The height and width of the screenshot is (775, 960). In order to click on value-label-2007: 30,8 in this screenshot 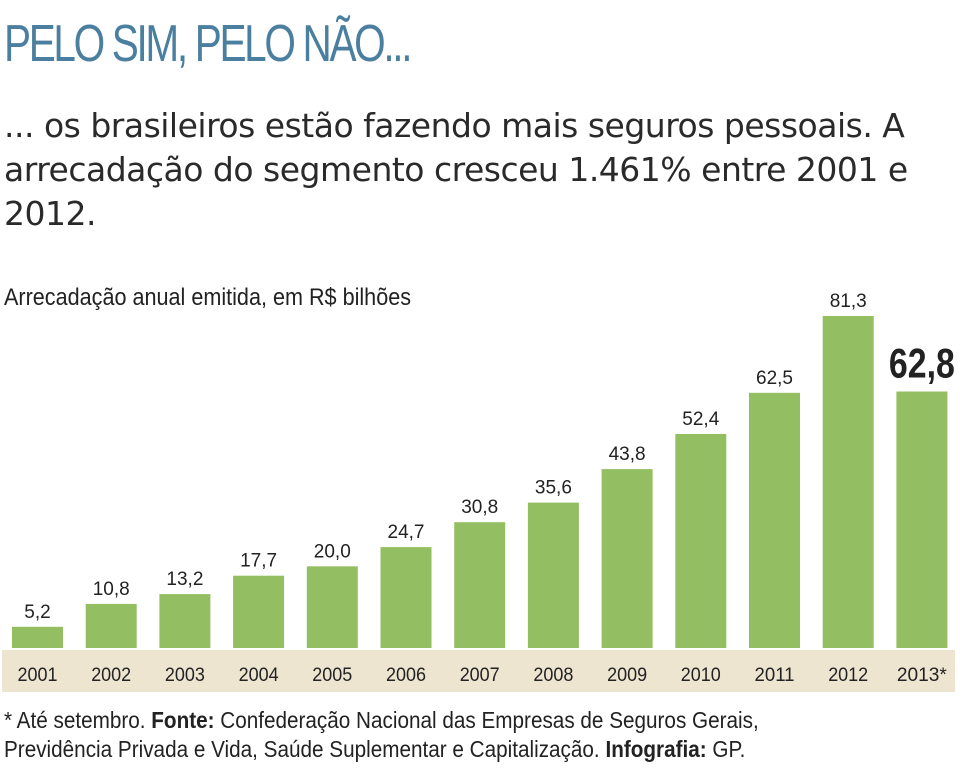, I will do `click(479, 507)`.